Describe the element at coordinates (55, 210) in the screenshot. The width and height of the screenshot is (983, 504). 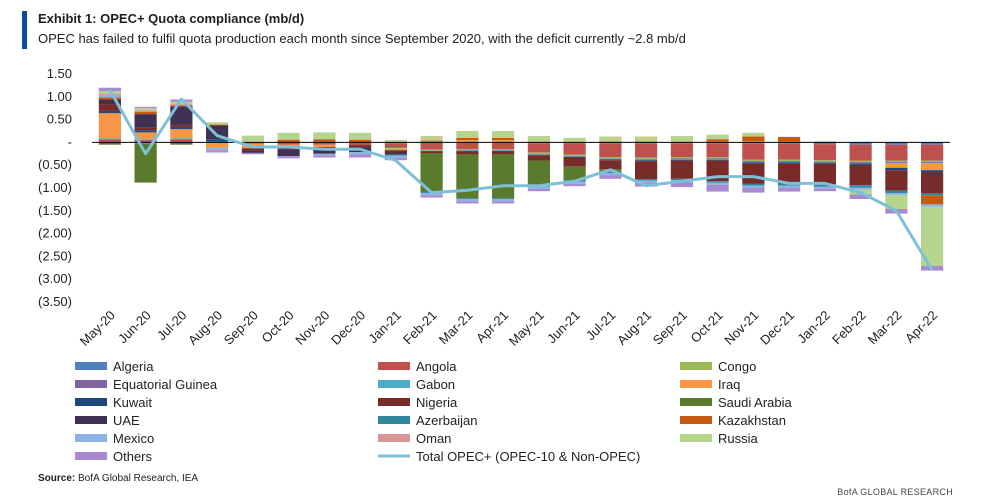
I see `y-tick-label: (1.50)` at that location.